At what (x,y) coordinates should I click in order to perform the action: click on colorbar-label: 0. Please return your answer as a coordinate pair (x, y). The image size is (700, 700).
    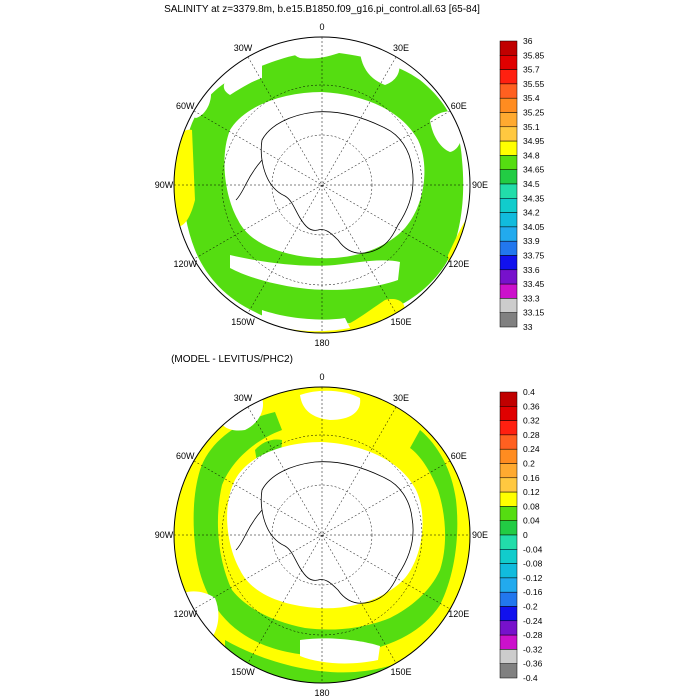
    Looking at the image, I should click on (525, 535).